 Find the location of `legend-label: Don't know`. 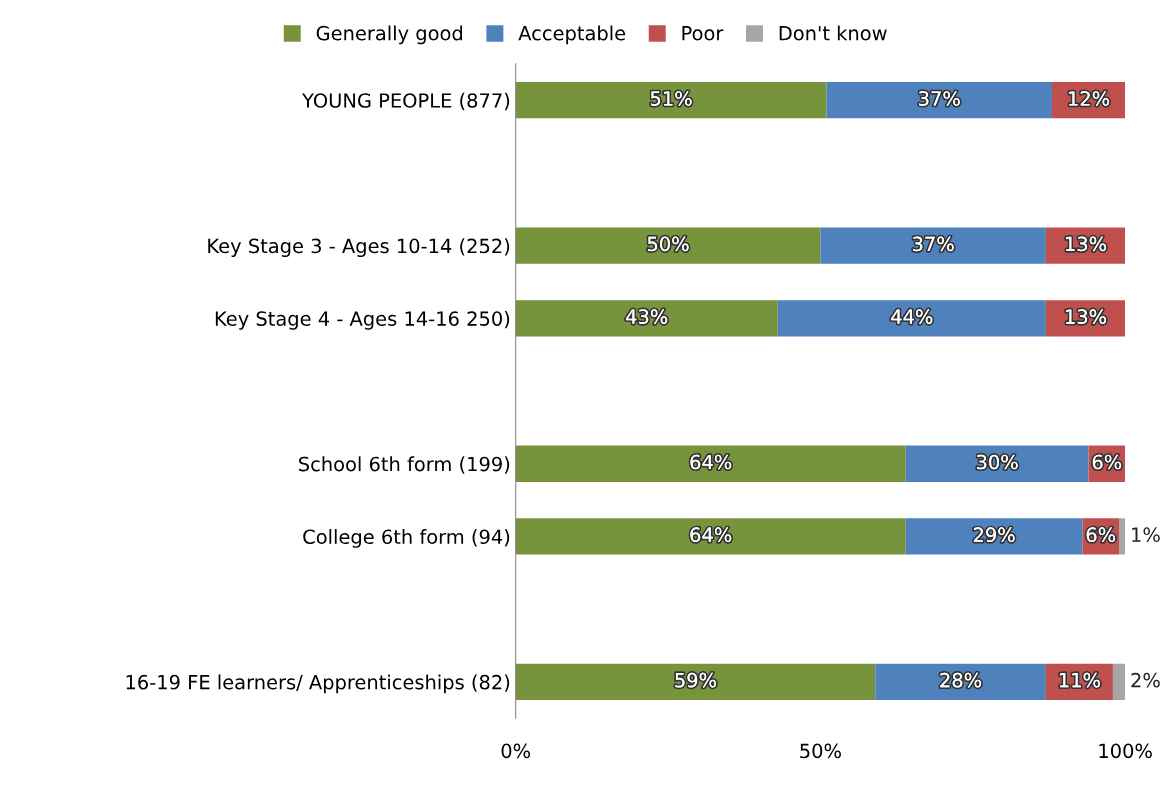

legend-label: Don't know is located at coordinates (833, 33).